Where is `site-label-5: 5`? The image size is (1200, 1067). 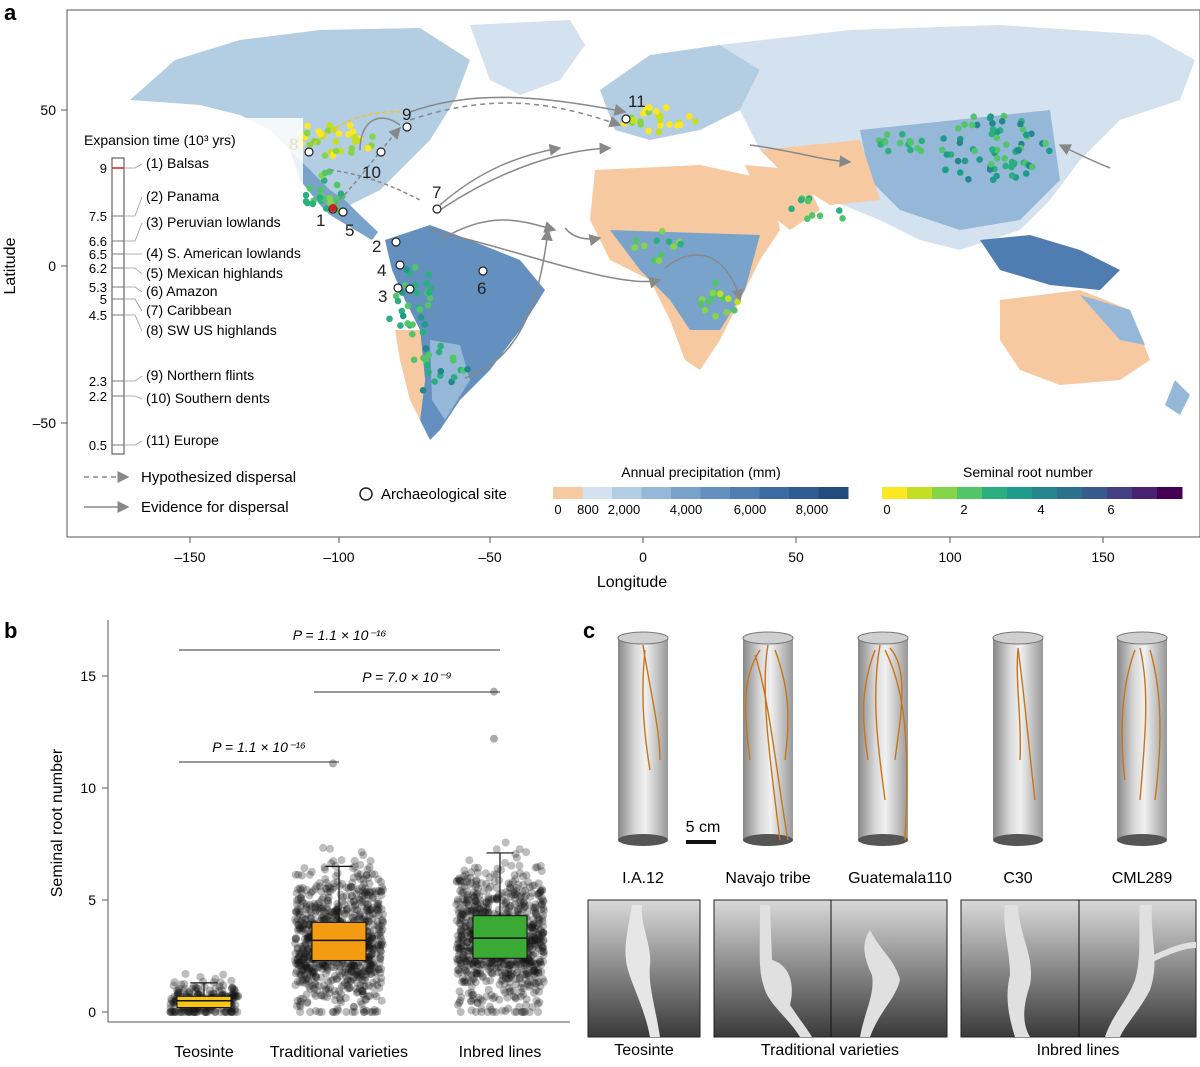 site-label-5: 5 is located at coordinates (349, 230).